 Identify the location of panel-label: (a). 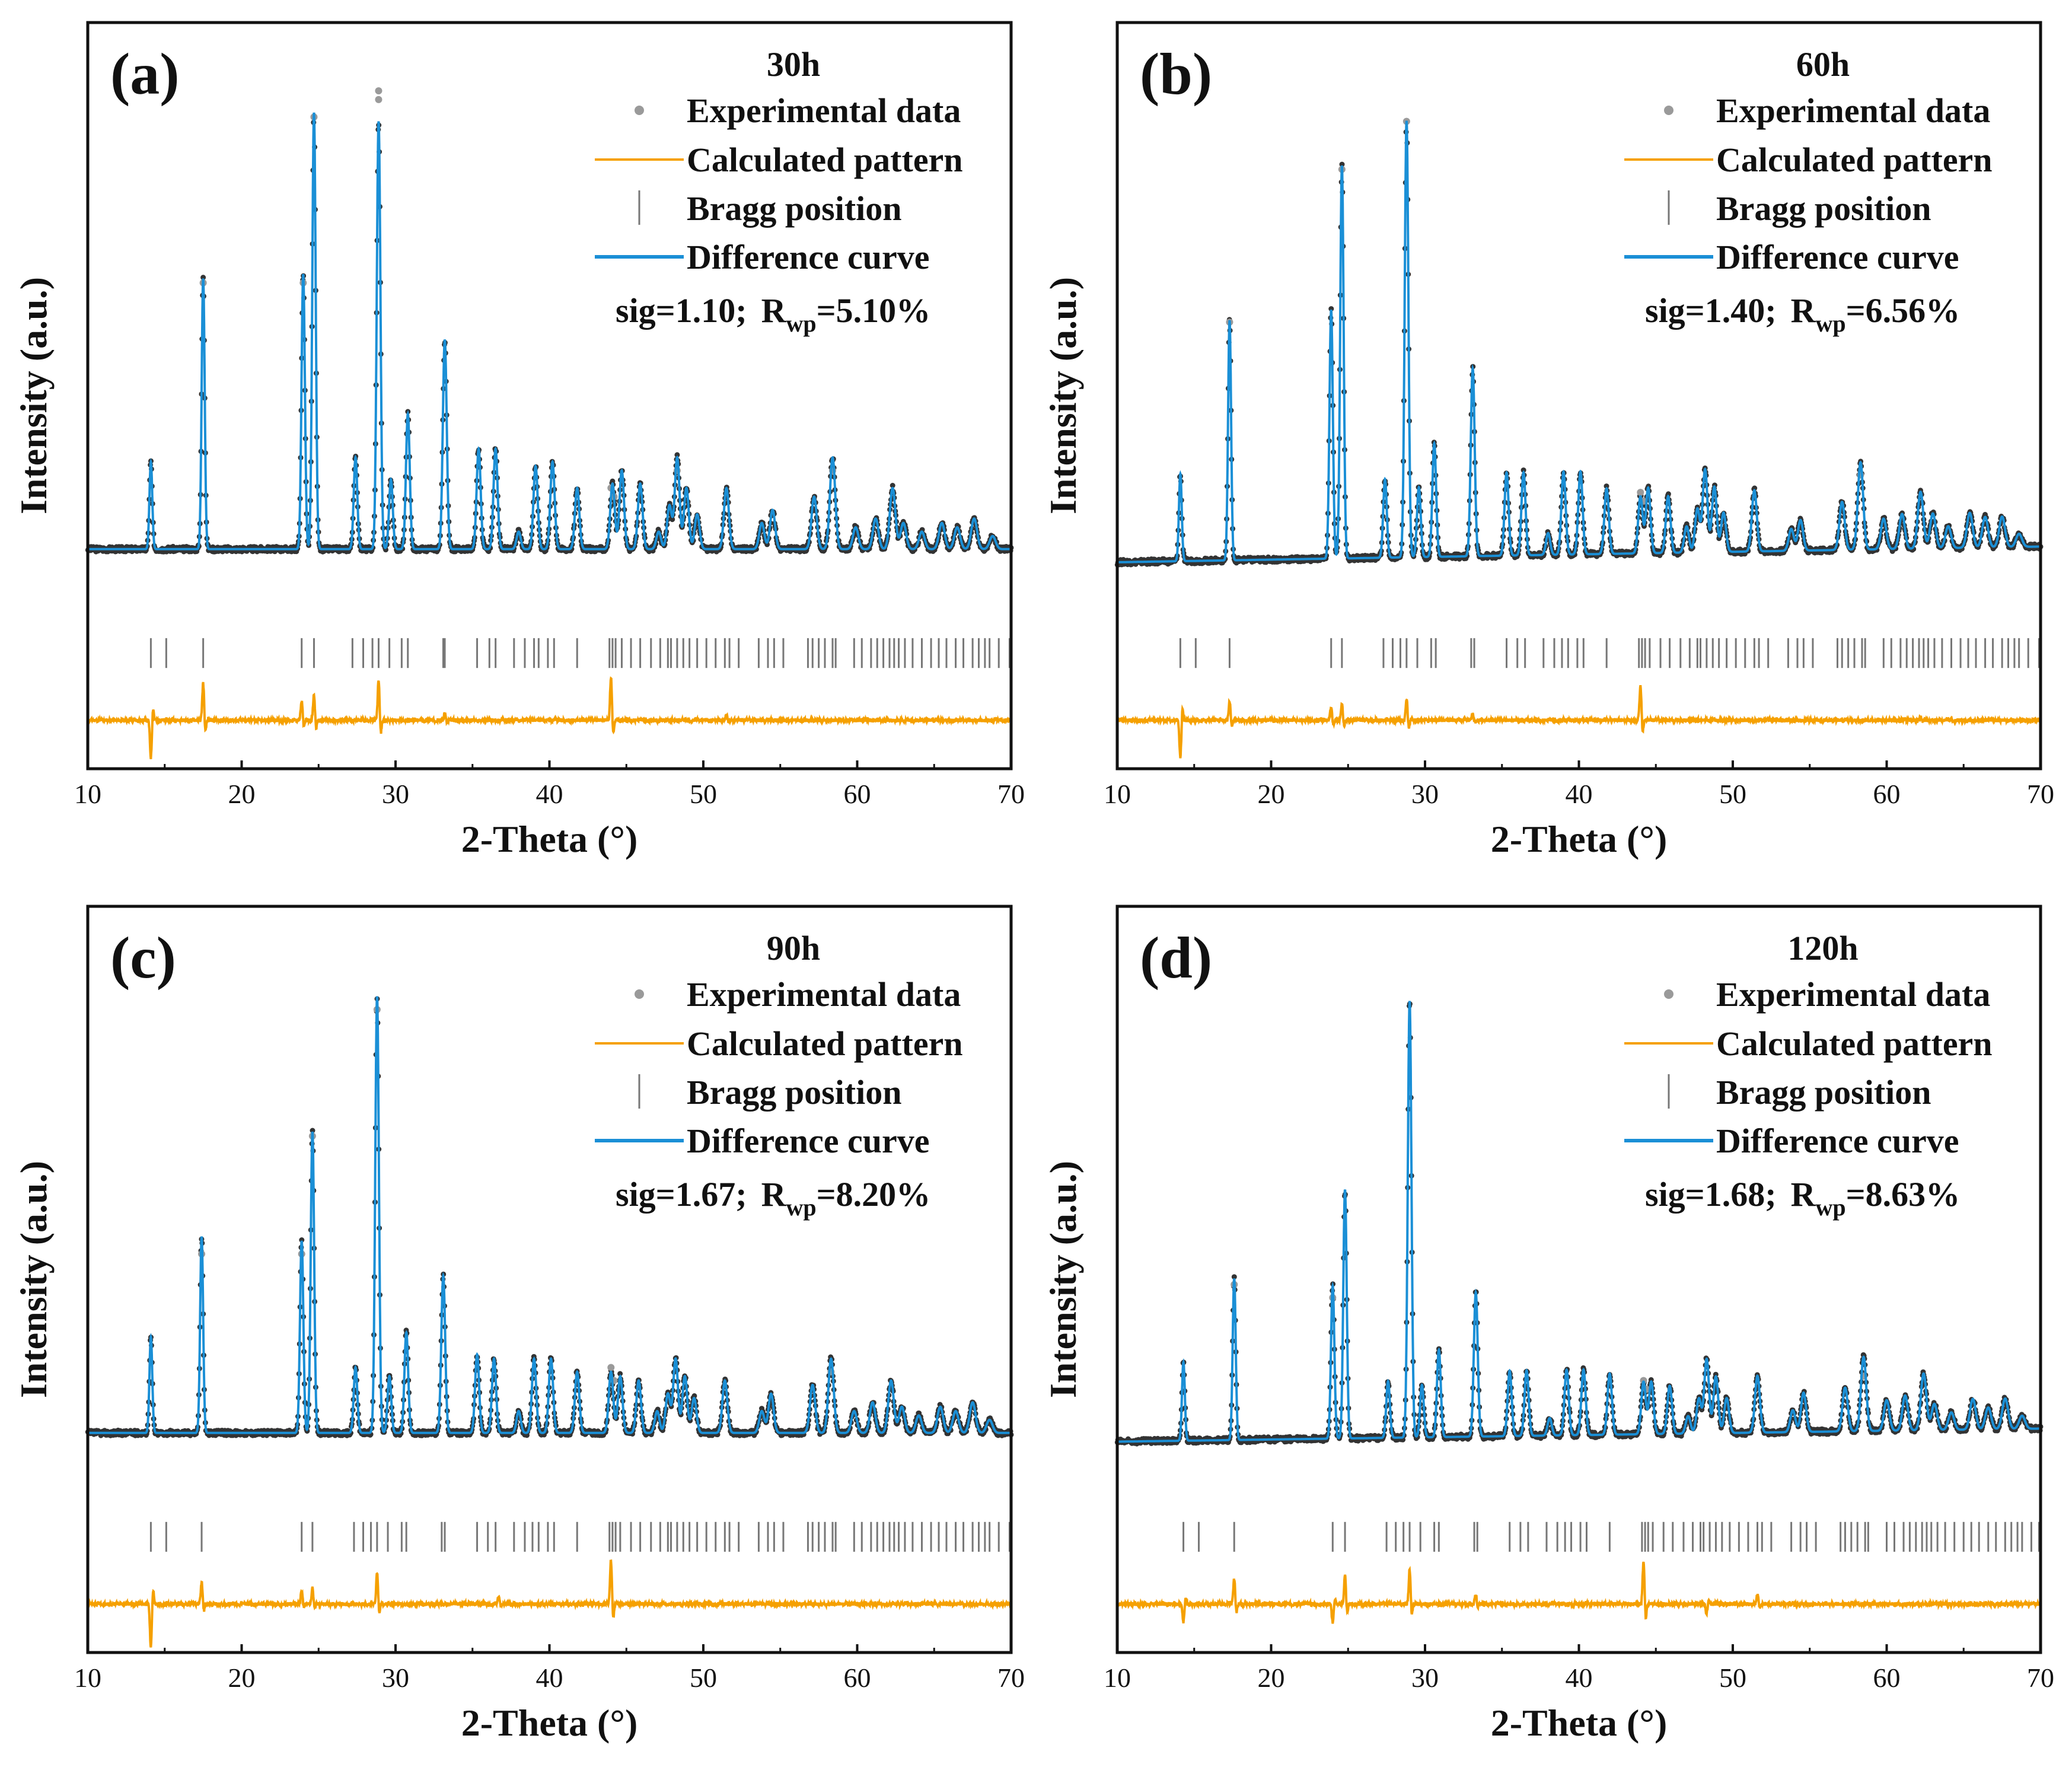
(145, 74).